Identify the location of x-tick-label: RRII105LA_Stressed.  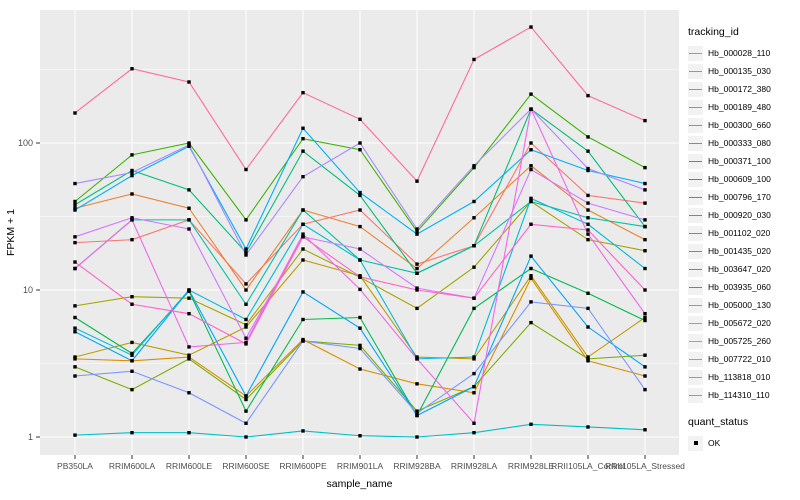
(645, 466).